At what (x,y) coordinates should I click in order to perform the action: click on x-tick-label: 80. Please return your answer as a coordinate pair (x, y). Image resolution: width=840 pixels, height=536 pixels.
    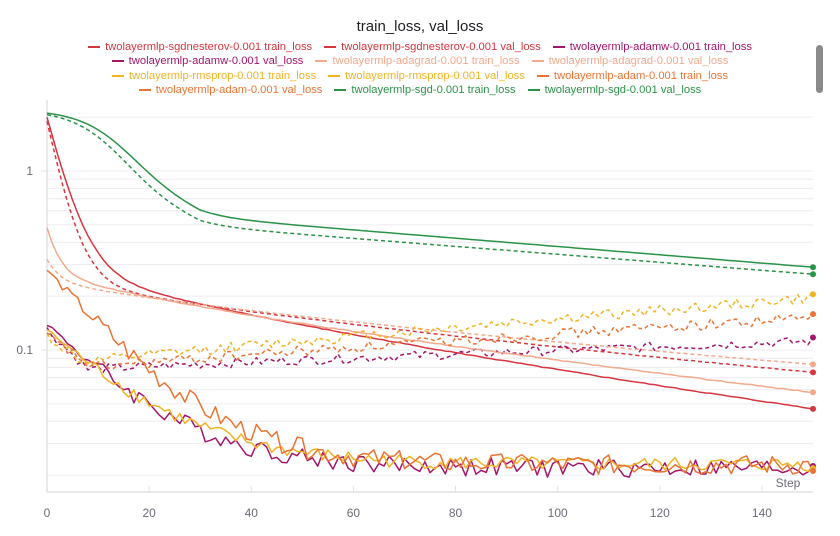
    Looking at the image, I should click on (456, 513).